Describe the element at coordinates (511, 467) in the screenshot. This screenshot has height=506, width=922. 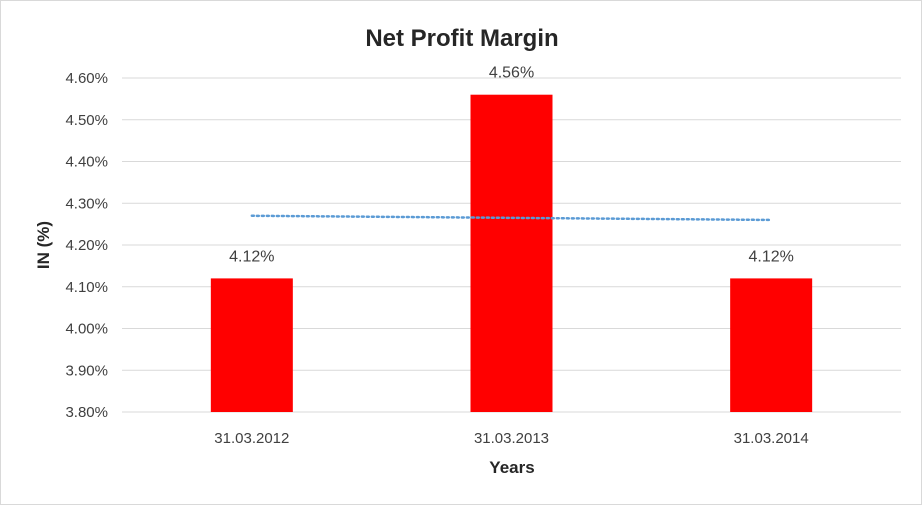
I see `x-axis-title: Years` at that location.